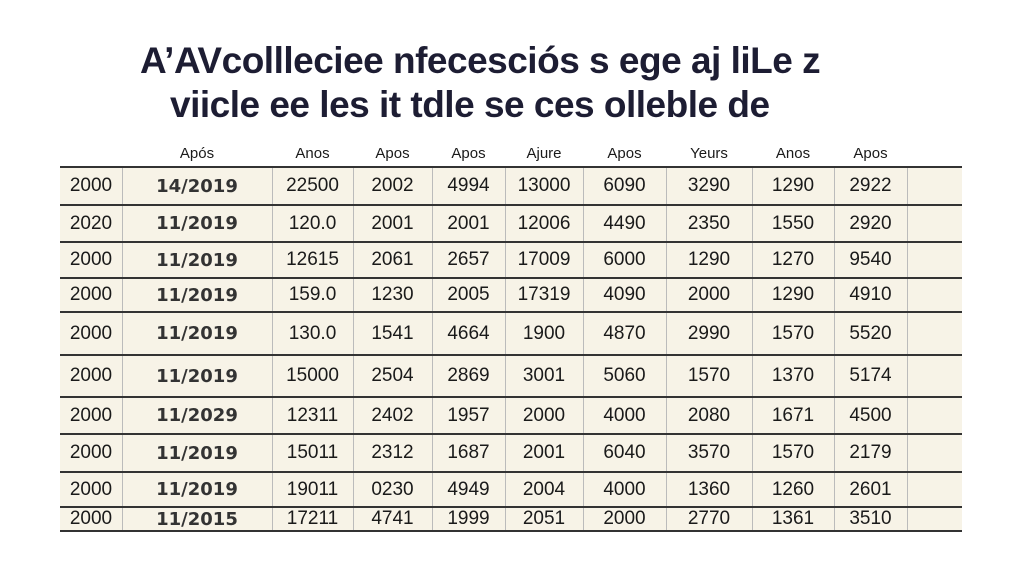  Describe the element at coordinates (392, 333) in the screenshot. I see `table-cell: 1541` at that location.